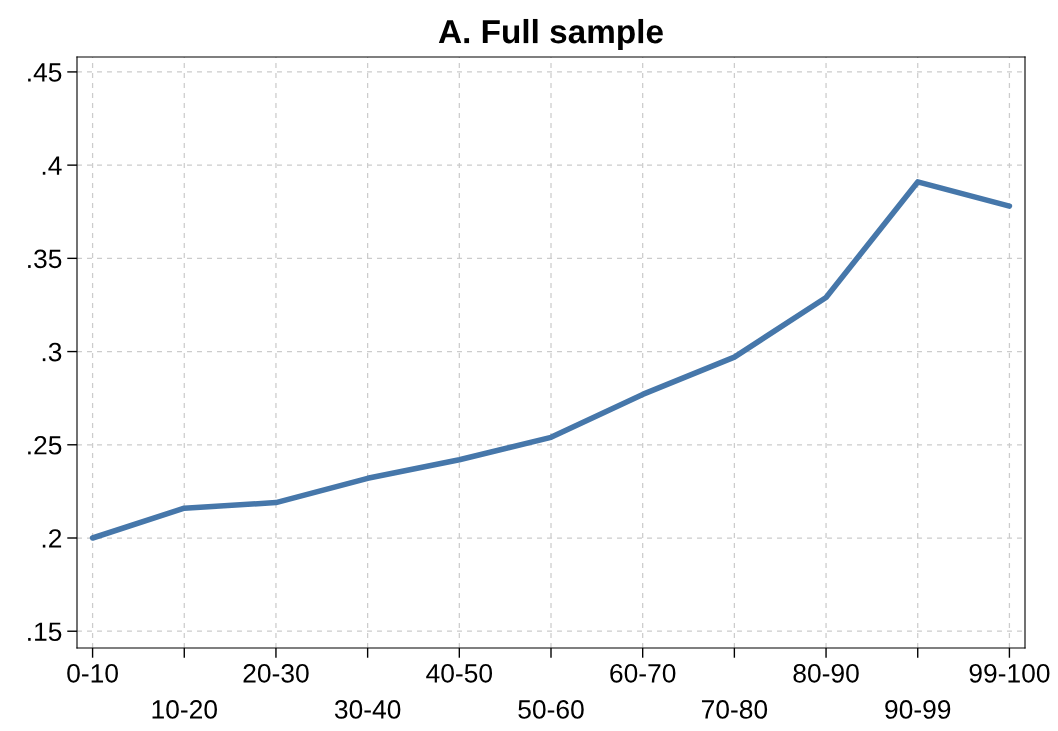  What do you see at coordinates (45, 445) in the screenshot?
I see `y-tick-label: .25` at bounding box center [45, 445].